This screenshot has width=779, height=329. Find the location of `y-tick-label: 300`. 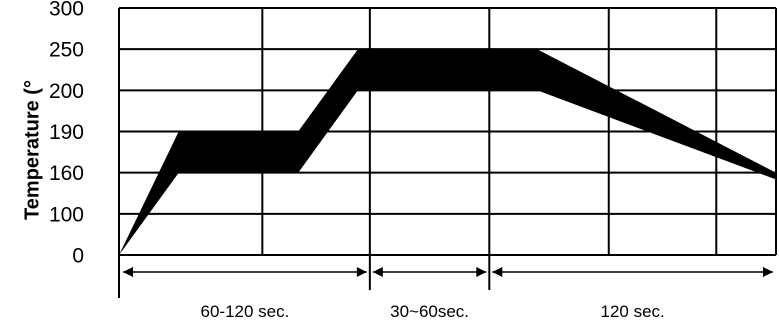

y-tick-label: 300 is located at coordinates (66, 10).